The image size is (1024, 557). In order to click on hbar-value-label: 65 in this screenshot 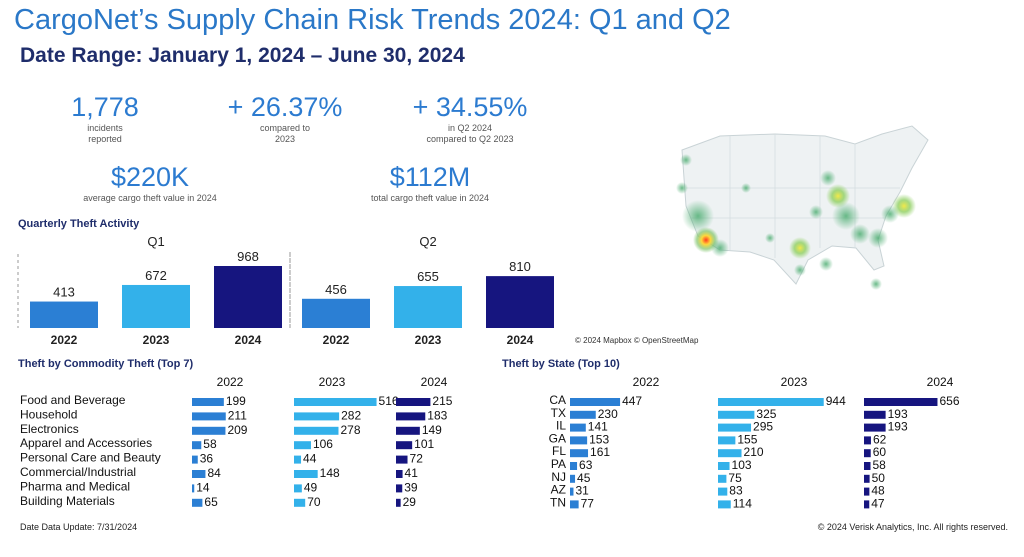, I will do `click(211, 502)`.